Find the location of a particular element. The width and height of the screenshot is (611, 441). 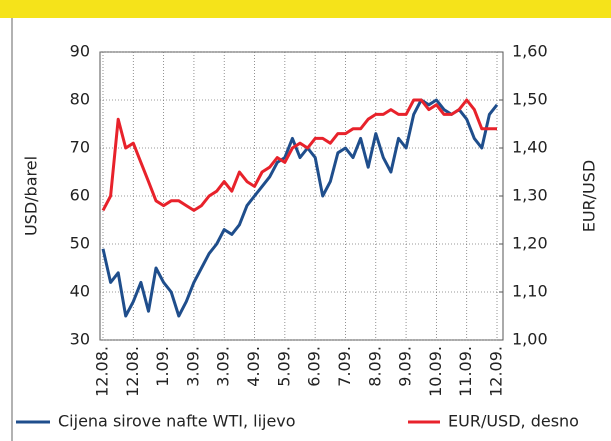

y-tick-label: 80 is located at coordinates (80, 99).